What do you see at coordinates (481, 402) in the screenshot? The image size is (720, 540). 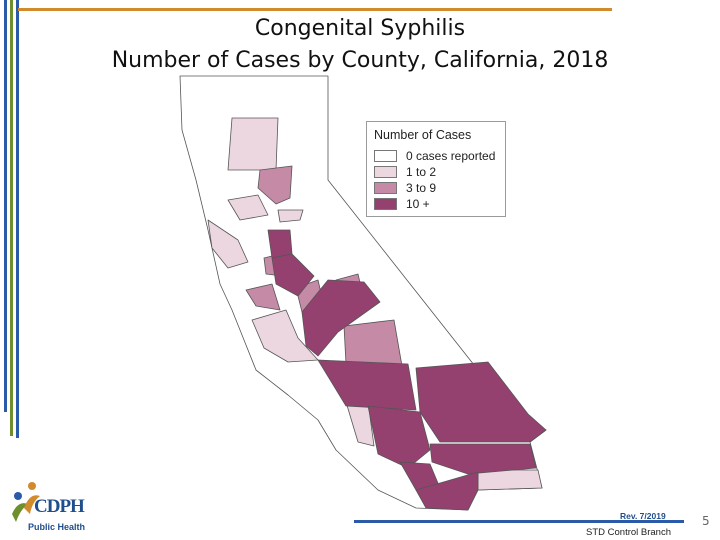 I see `county-san-bernardino` at bounding box center [481, 402].